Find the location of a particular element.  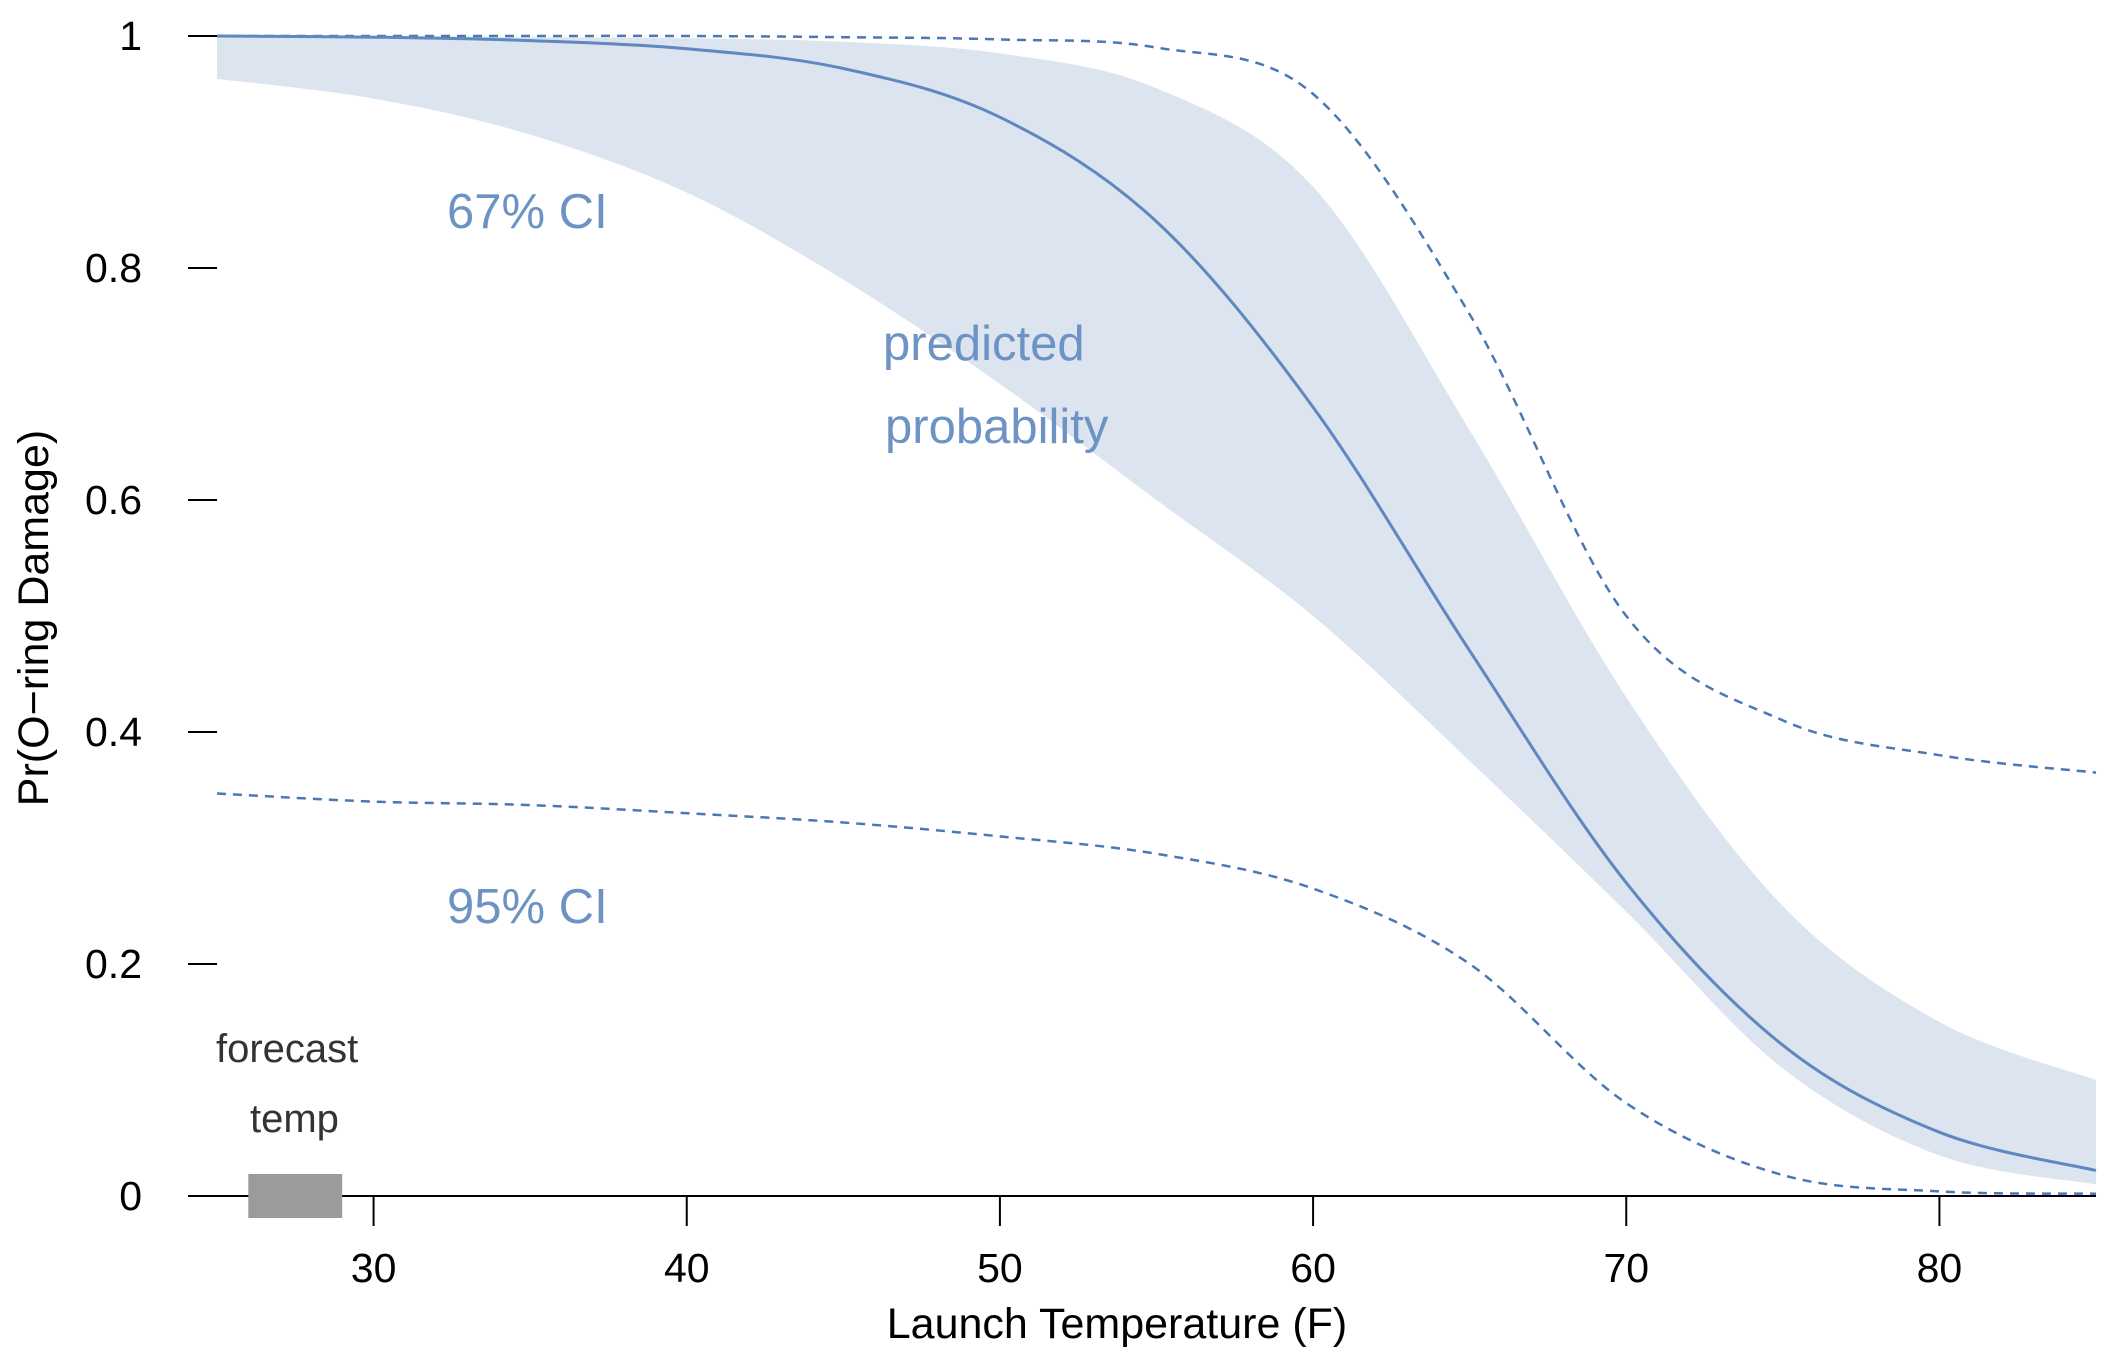

ci67-annotation: 67% CI is located at coordinates (527, 212).